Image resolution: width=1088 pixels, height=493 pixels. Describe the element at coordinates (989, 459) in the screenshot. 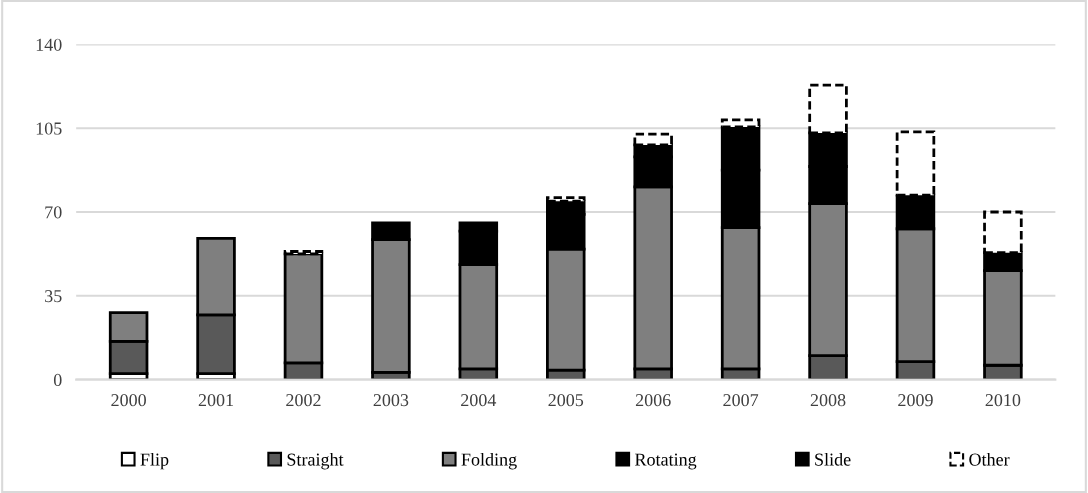

I see `legend-label: Other` at that location.